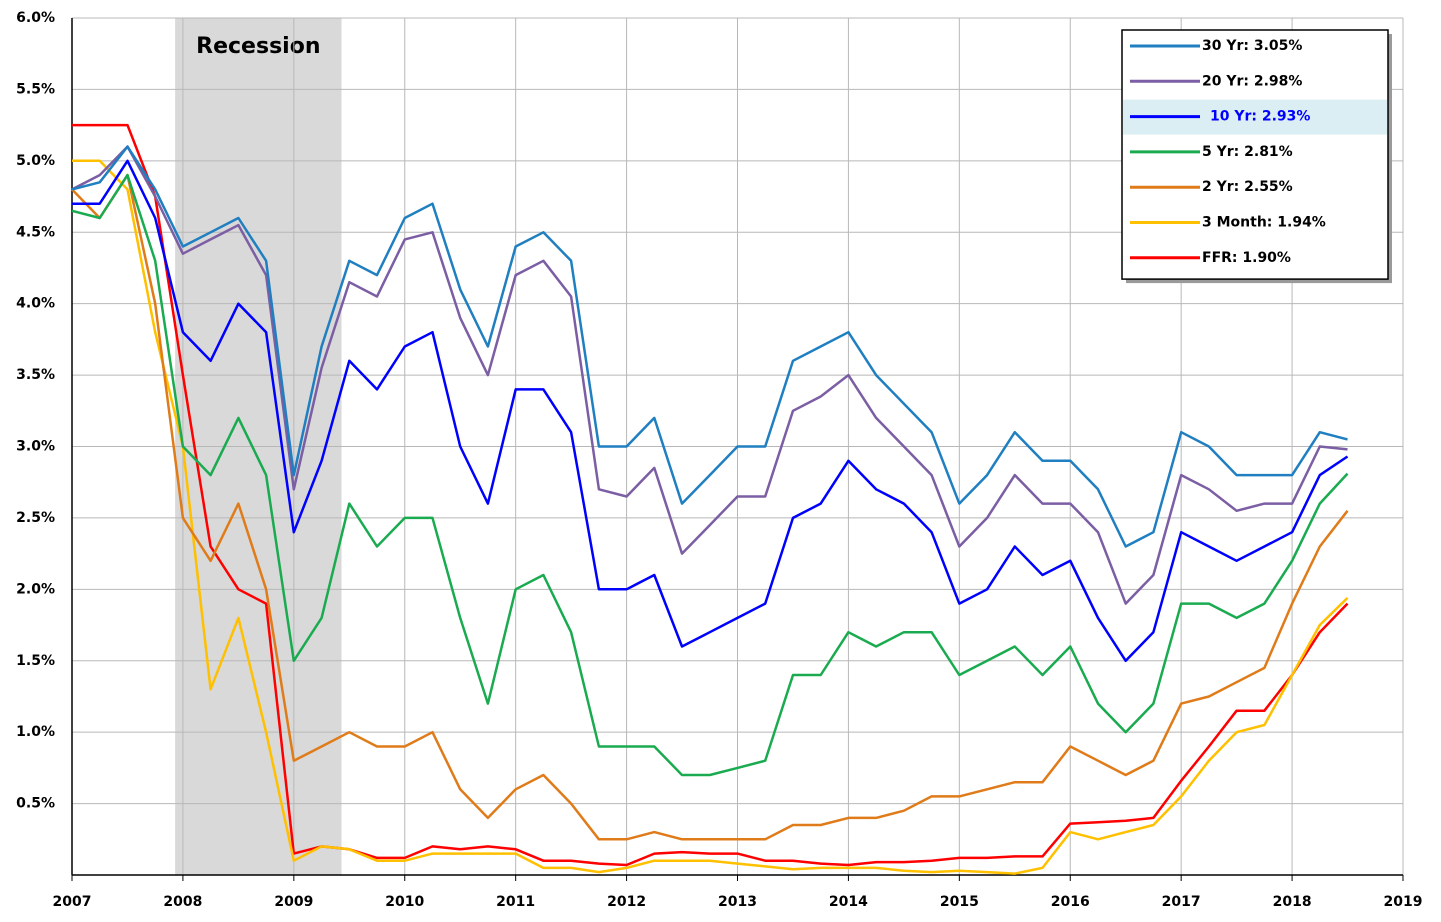 This screenshot has width=1441, height=922. I want to click on x-tick-label: 2015, so click(959, 902).